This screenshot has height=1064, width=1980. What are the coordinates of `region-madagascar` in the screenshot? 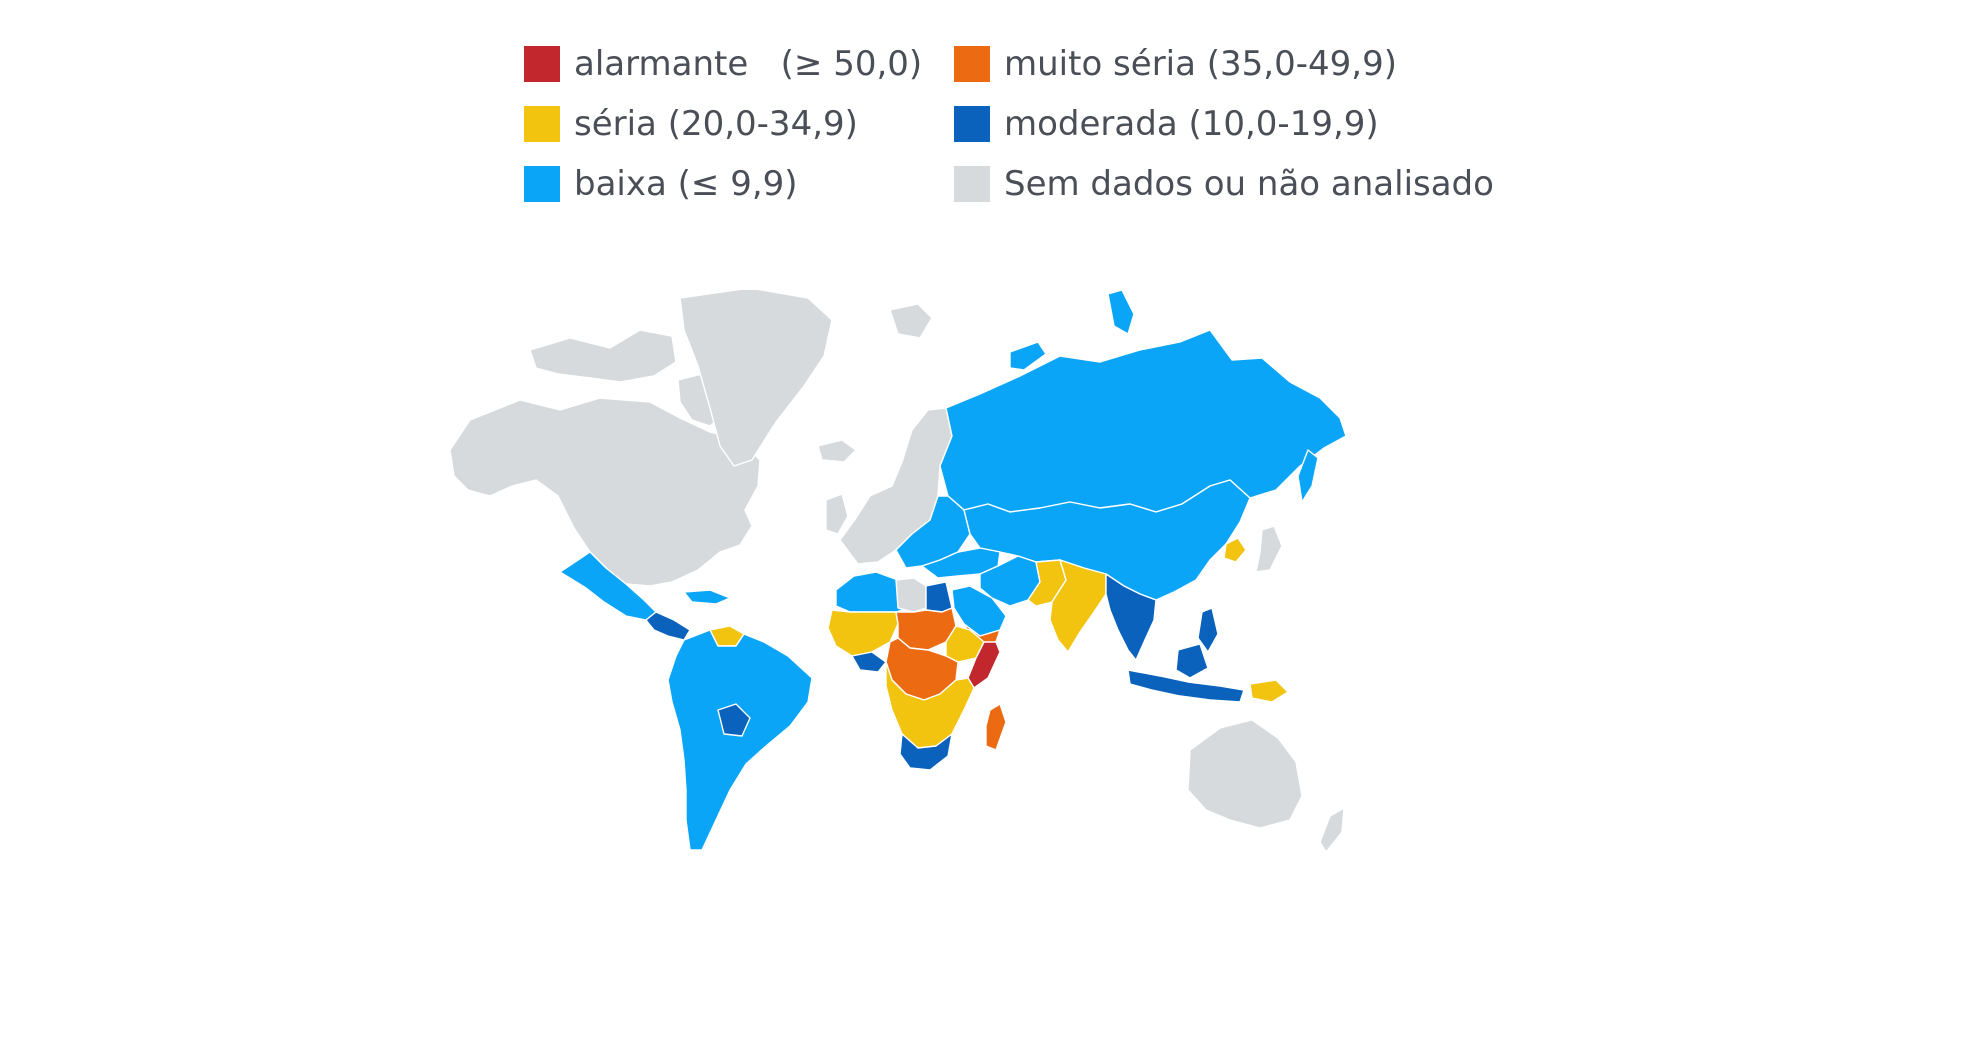 It's located at (996, 727).